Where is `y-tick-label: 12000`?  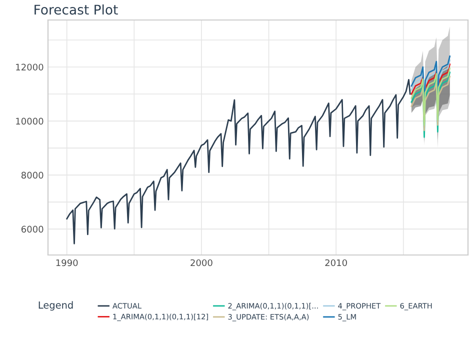
y-tick-label: 12000 is located at coordinates (30, 67).